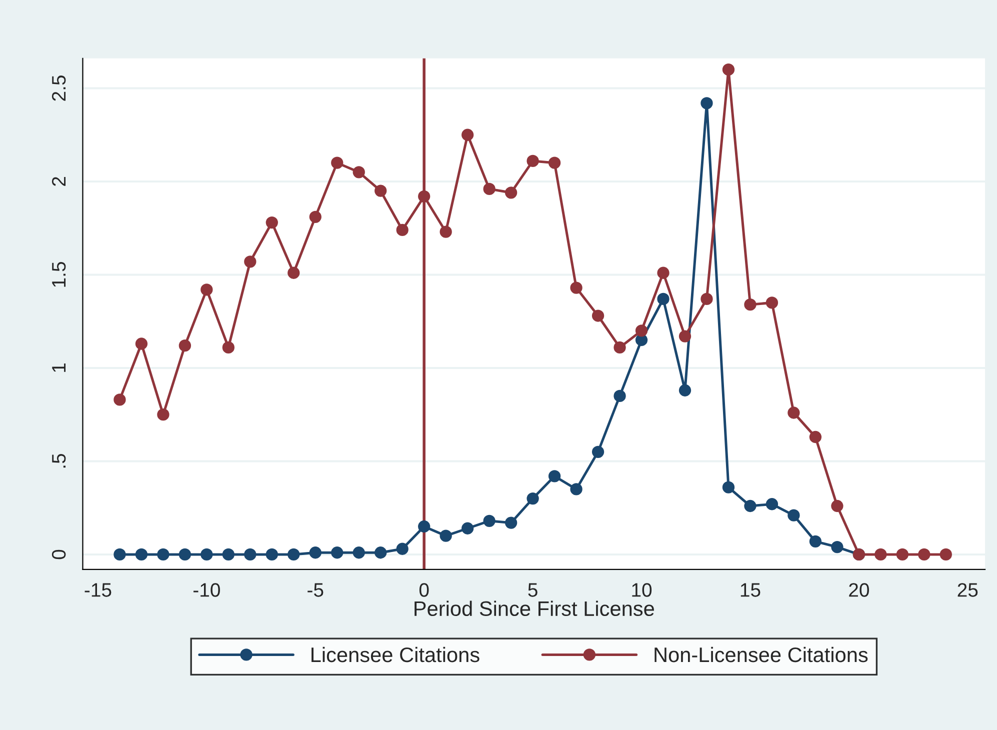 Image resolution: width=997 pixels, height=730 pixels. Describe the element at coordinates (533, 590) in the screenshot. I see `x-tick-label: 5` at that location.